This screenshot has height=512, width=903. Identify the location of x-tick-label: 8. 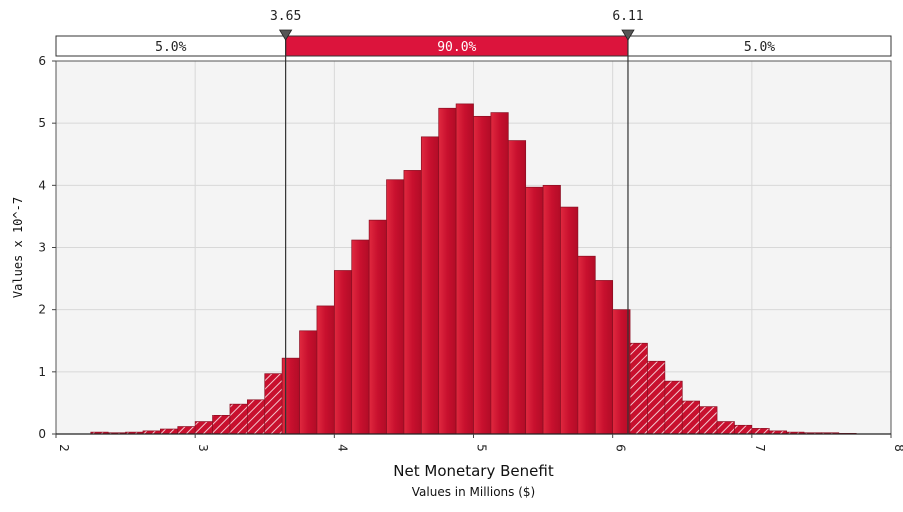
(897, 448).